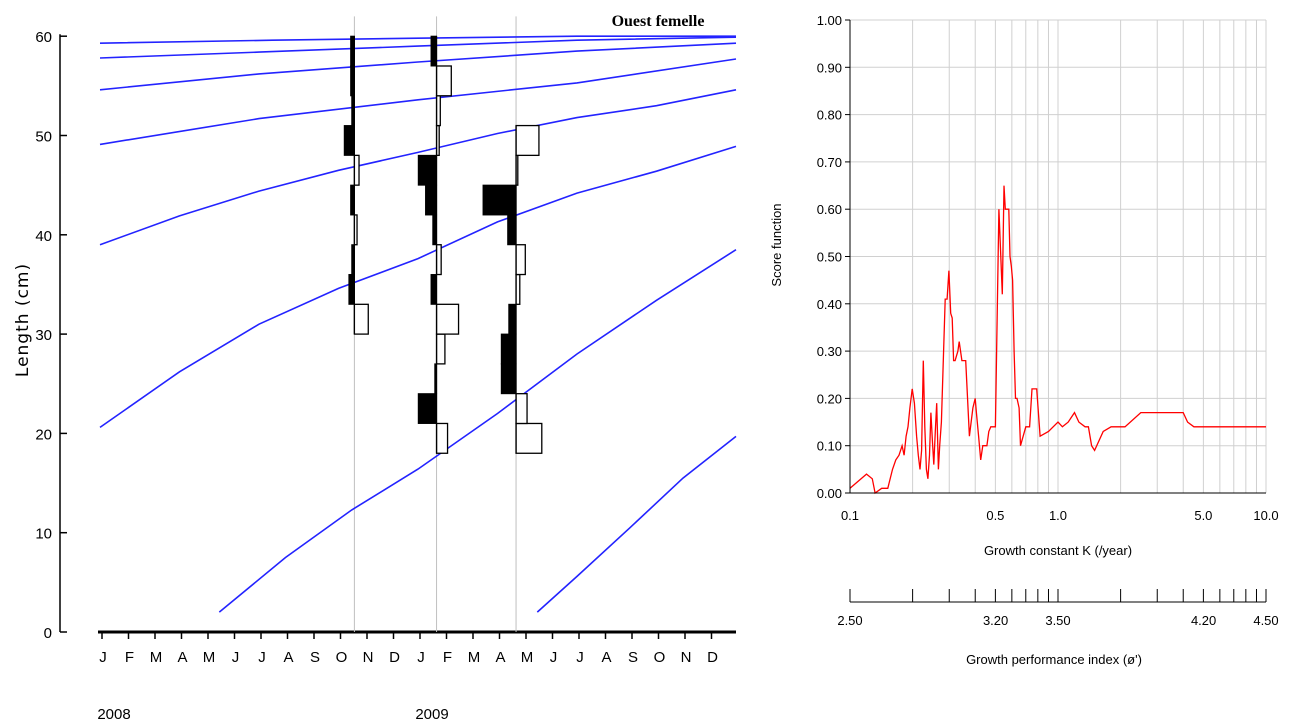 The height and width of the screenshot is (727, 1299). What do you see at coordinates (43, 434) in the screenshot?
I see `y-tick-label: 20` at bounding box center [43, 434].